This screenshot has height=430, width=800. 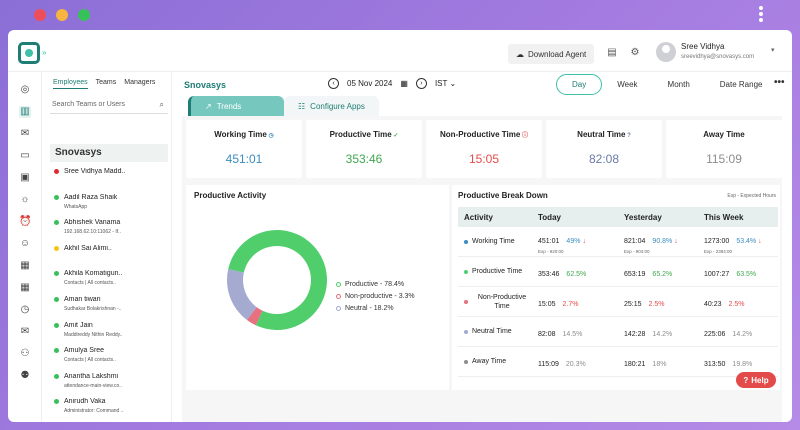 I want to click on next-date-icon: ›, so click(x=421, y=83).